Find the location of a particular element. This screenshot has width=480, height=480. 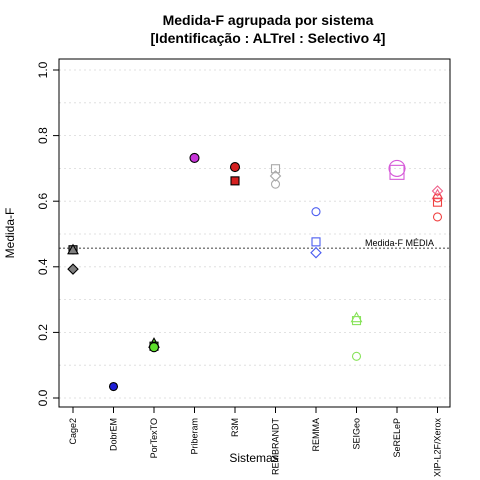

y-axis-label: Medida-F is located at coordinates (10, 233).